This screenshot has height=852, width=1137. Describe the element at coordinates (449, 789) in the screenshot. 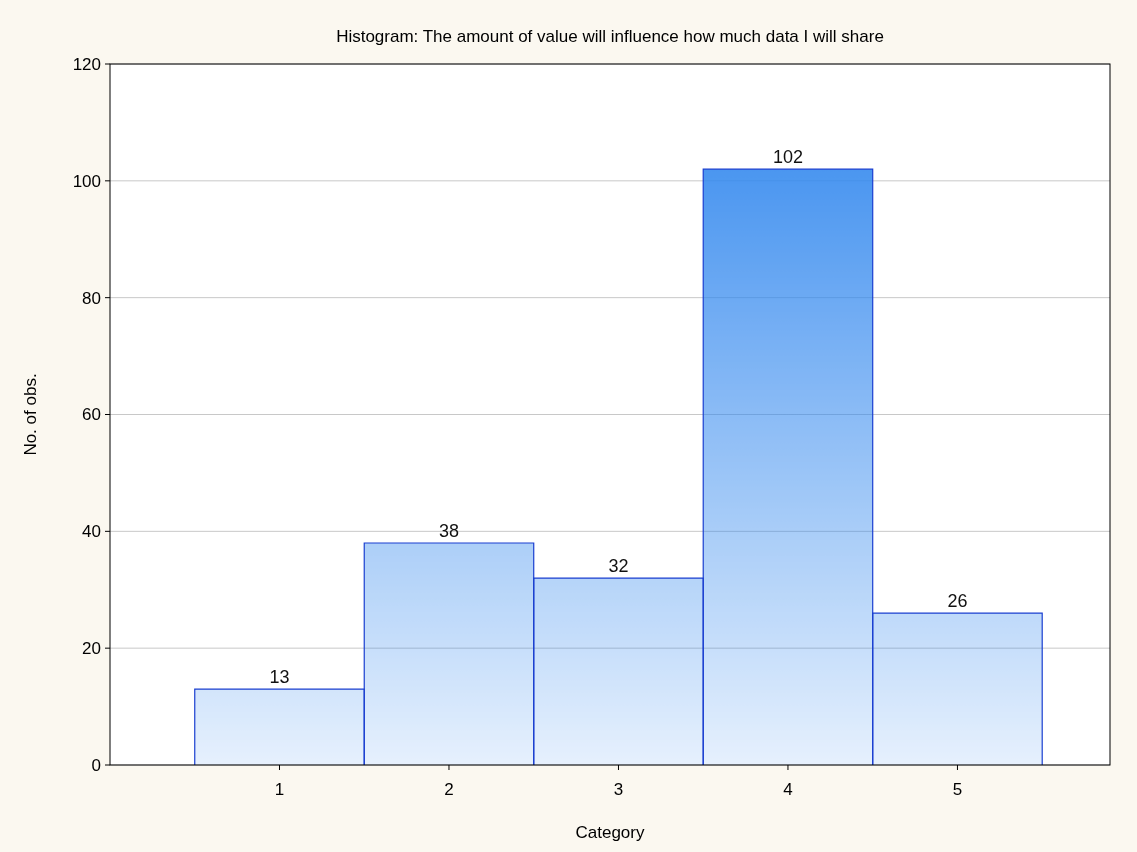

I see `x-tick-label: 2` at that location.